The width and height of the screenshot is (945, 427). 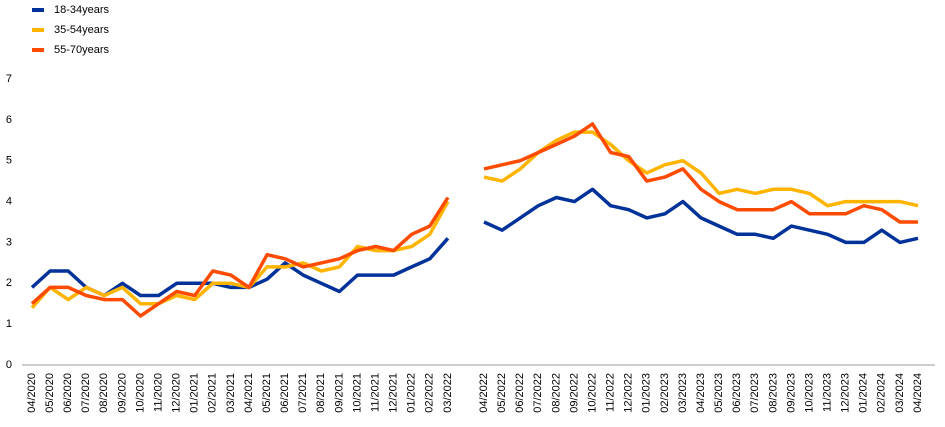 What do you see at coordinates (412, 393) in the screenshot?
I see `x-tick-label: 01/2022` at bounding box center [412, 393].